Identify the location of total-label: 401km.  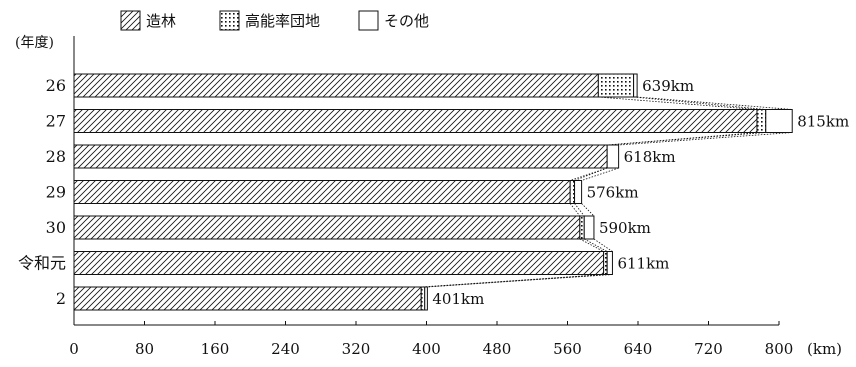
(458, 299).